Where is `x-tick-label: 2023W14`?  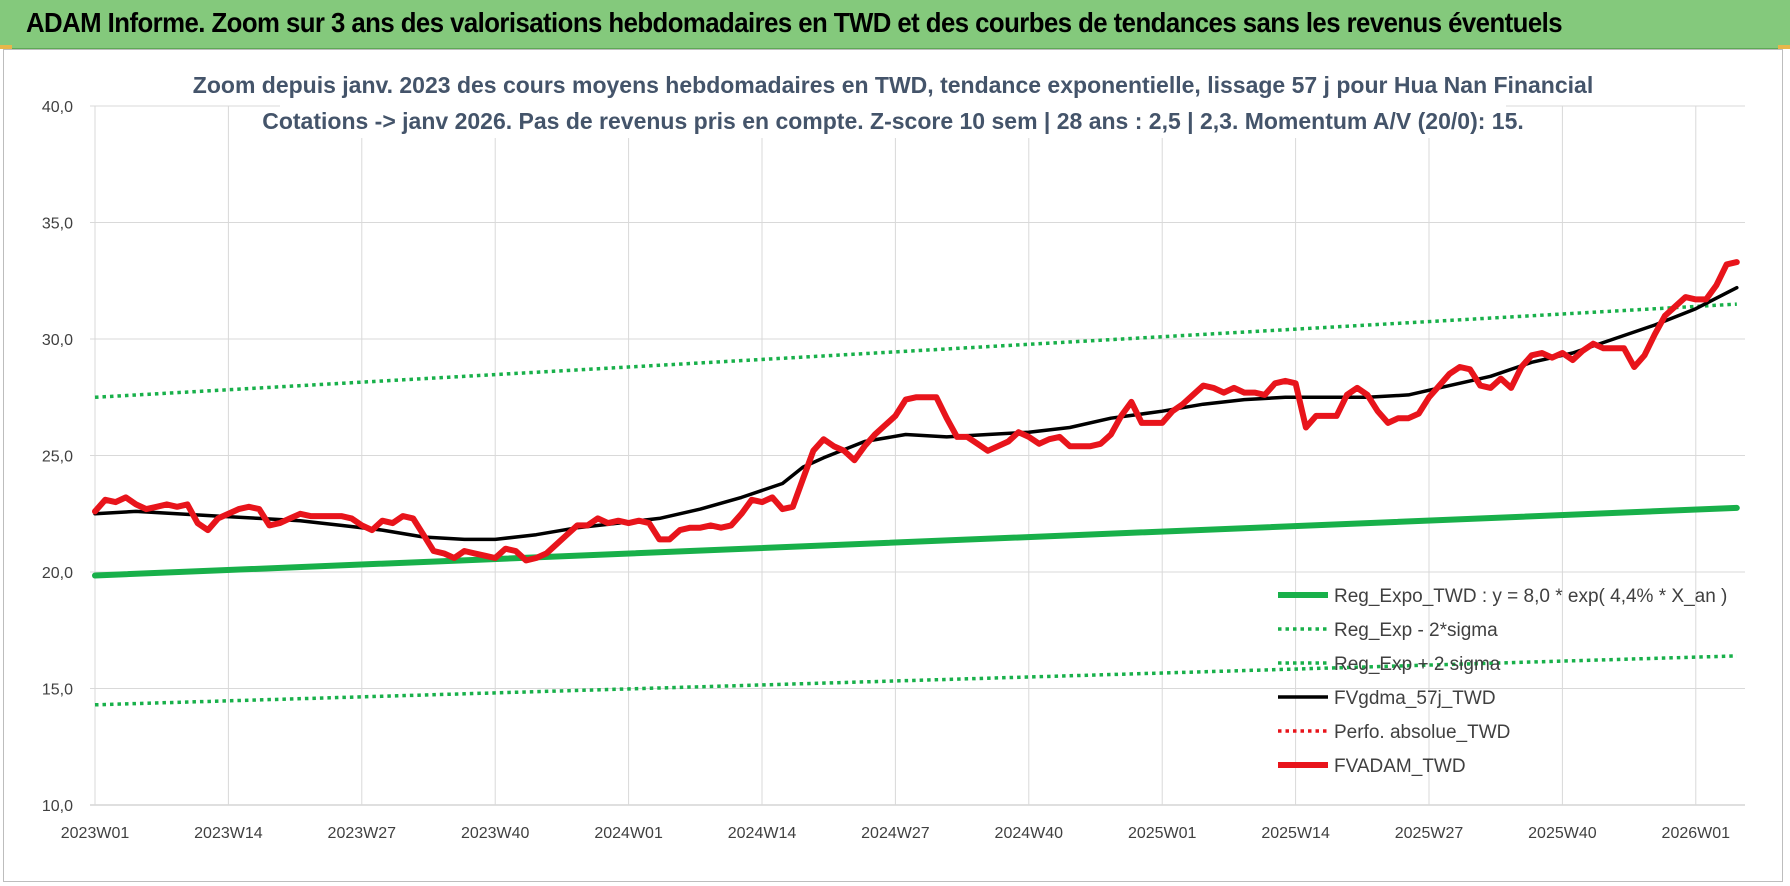
x-tick-label: 2023W14 is located at coordinates (228, 833).